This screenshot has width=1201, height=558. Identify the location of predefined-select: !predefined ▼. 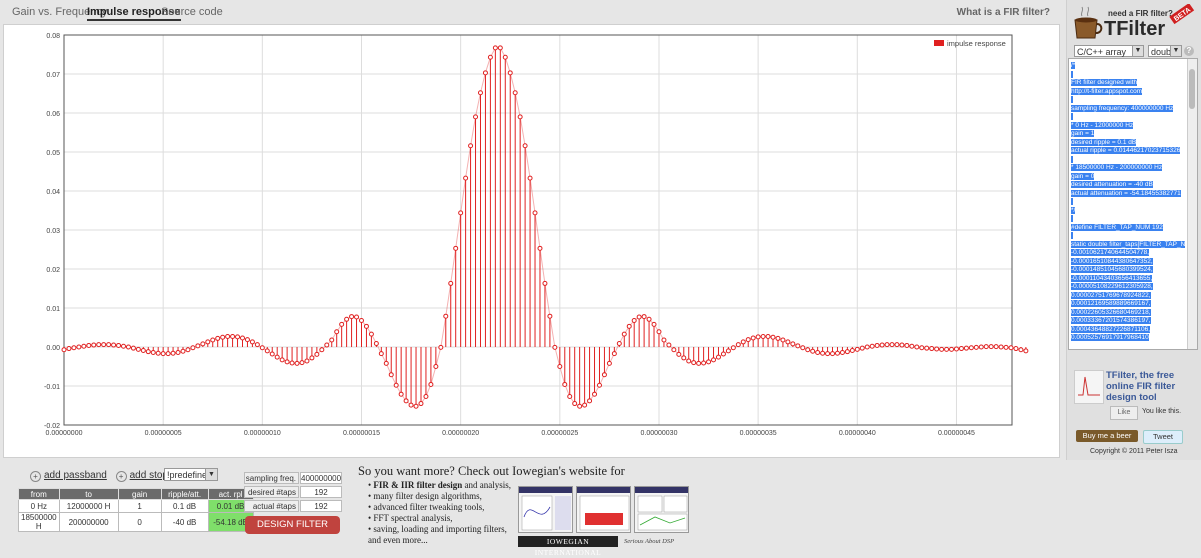
(191, 474).